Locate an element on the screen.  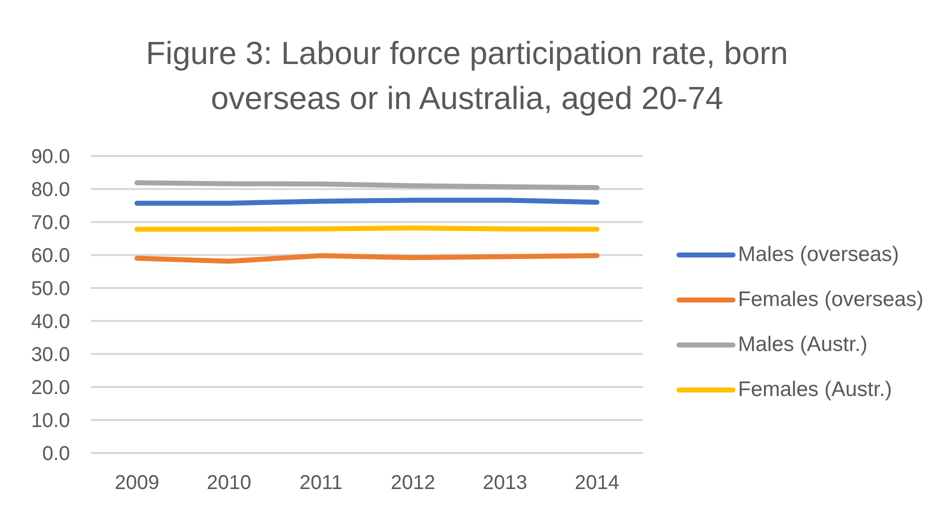
y-tick-label: 40.0 is located at coordinates (50, 322).